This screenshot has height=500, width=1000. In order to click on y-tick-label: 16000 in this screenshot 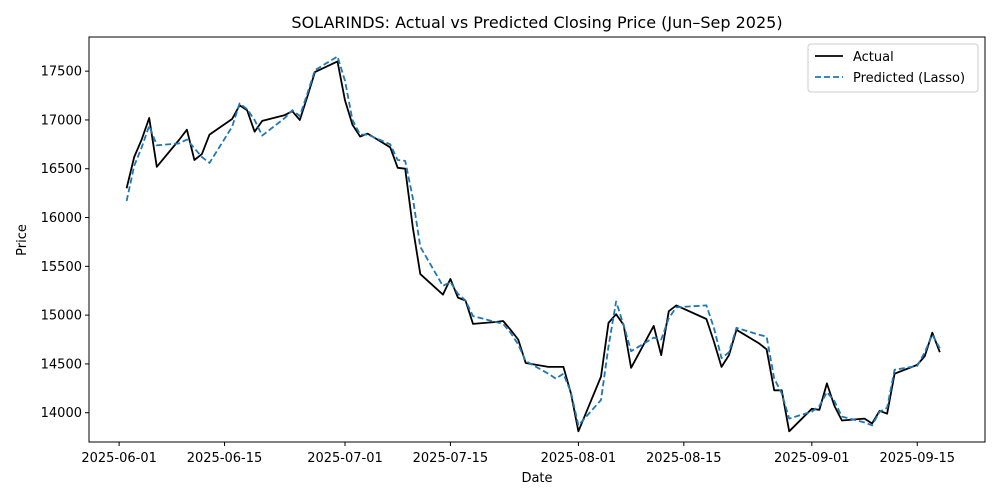, I will do `click(61, 218)`.